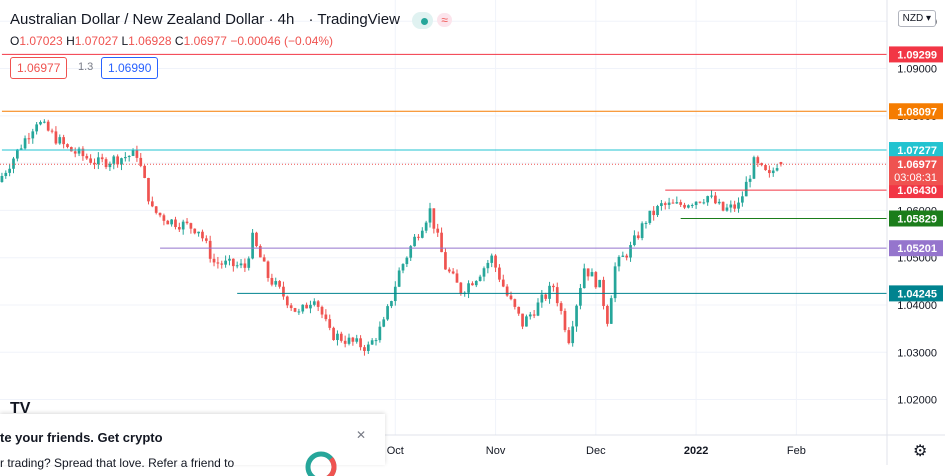 The height and width of the screenshot is (476, 945). I want to click on currency-selector: NZD ▾, so click(916, 18).